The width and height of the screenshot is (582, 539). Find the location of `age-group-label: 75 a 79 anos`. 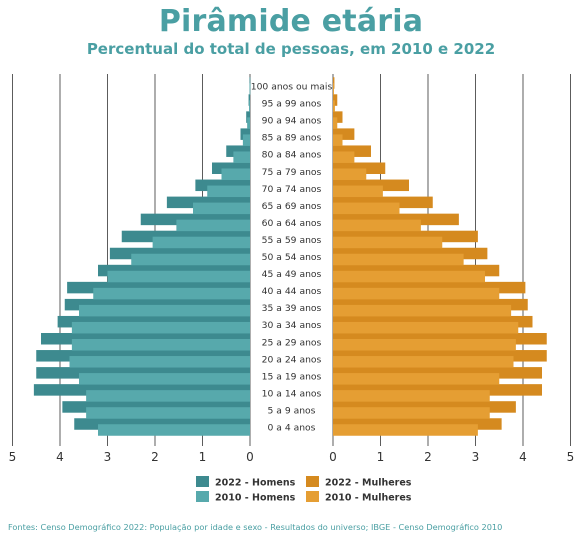

age-group-label: 75 a 79 anos is located at coordinates (292, 172).